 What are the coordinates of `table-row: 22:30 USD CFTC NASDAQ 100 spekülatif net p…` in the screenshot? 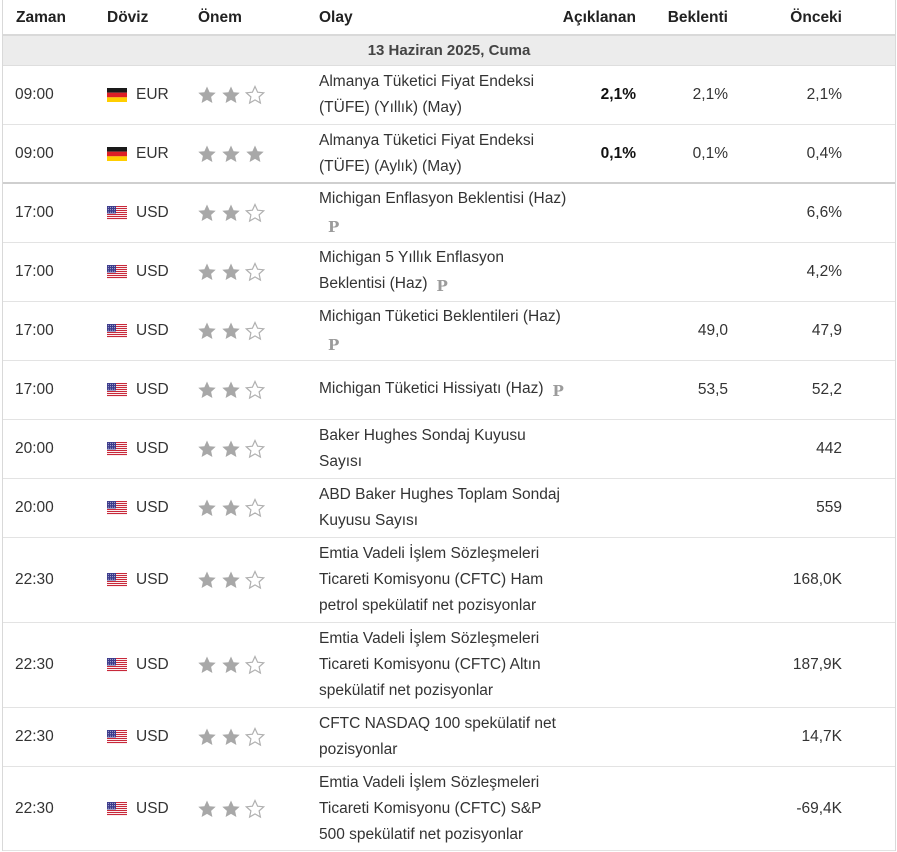 It's located at (449, 737).